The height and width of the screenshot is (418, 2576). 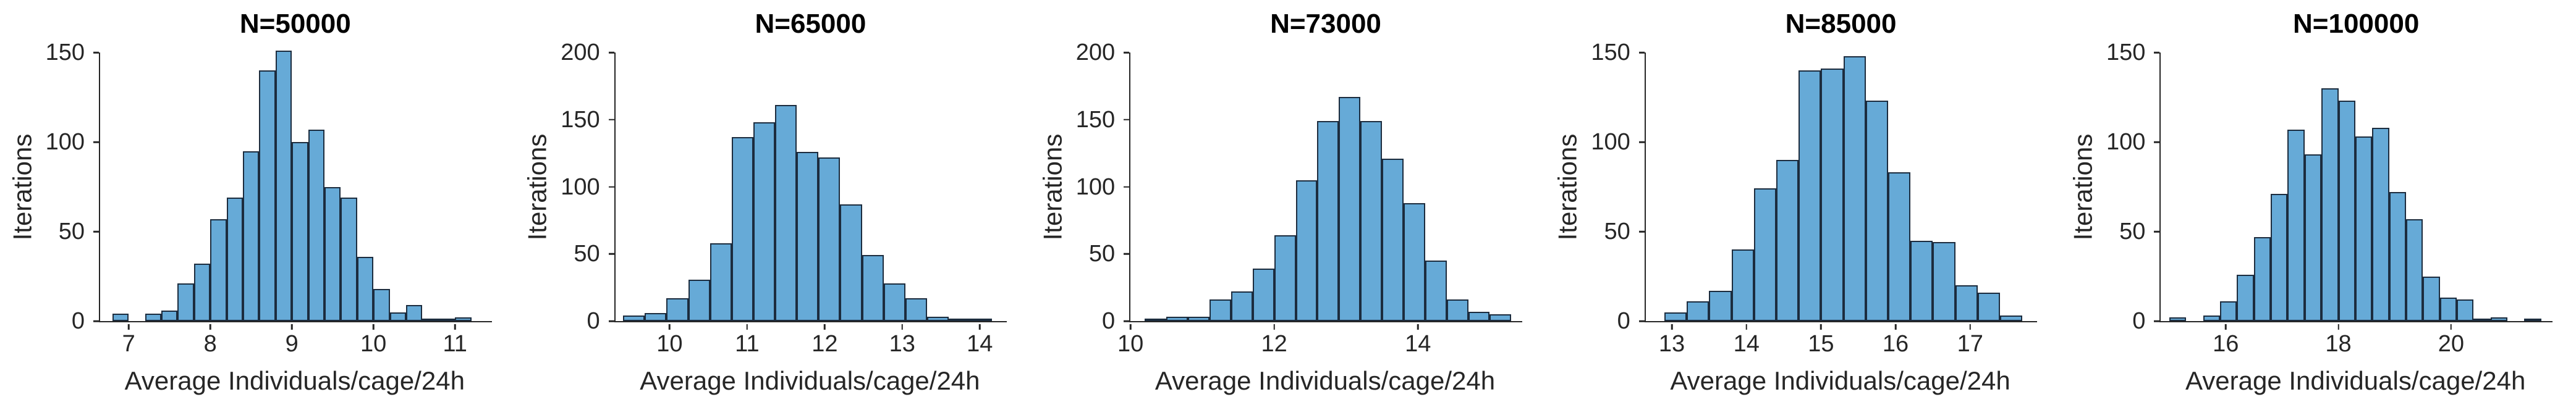 I want to click on plot-area: 0 50 100 150 16 18 20, so click(x=2329, y=199).